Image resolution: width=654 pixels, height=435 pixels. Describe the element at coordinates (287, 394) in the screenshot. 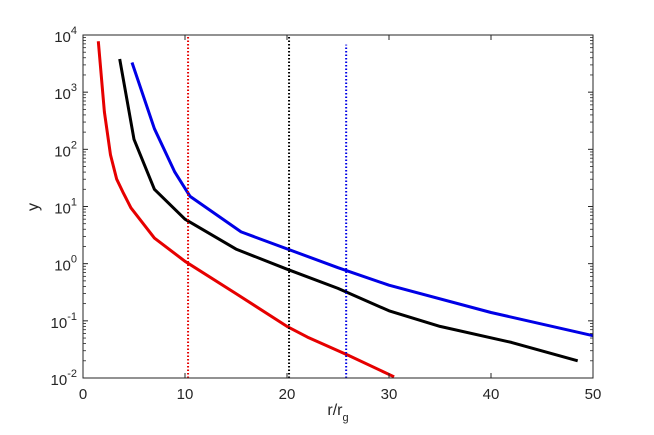

I see `x-tick-label: 20` at that location.